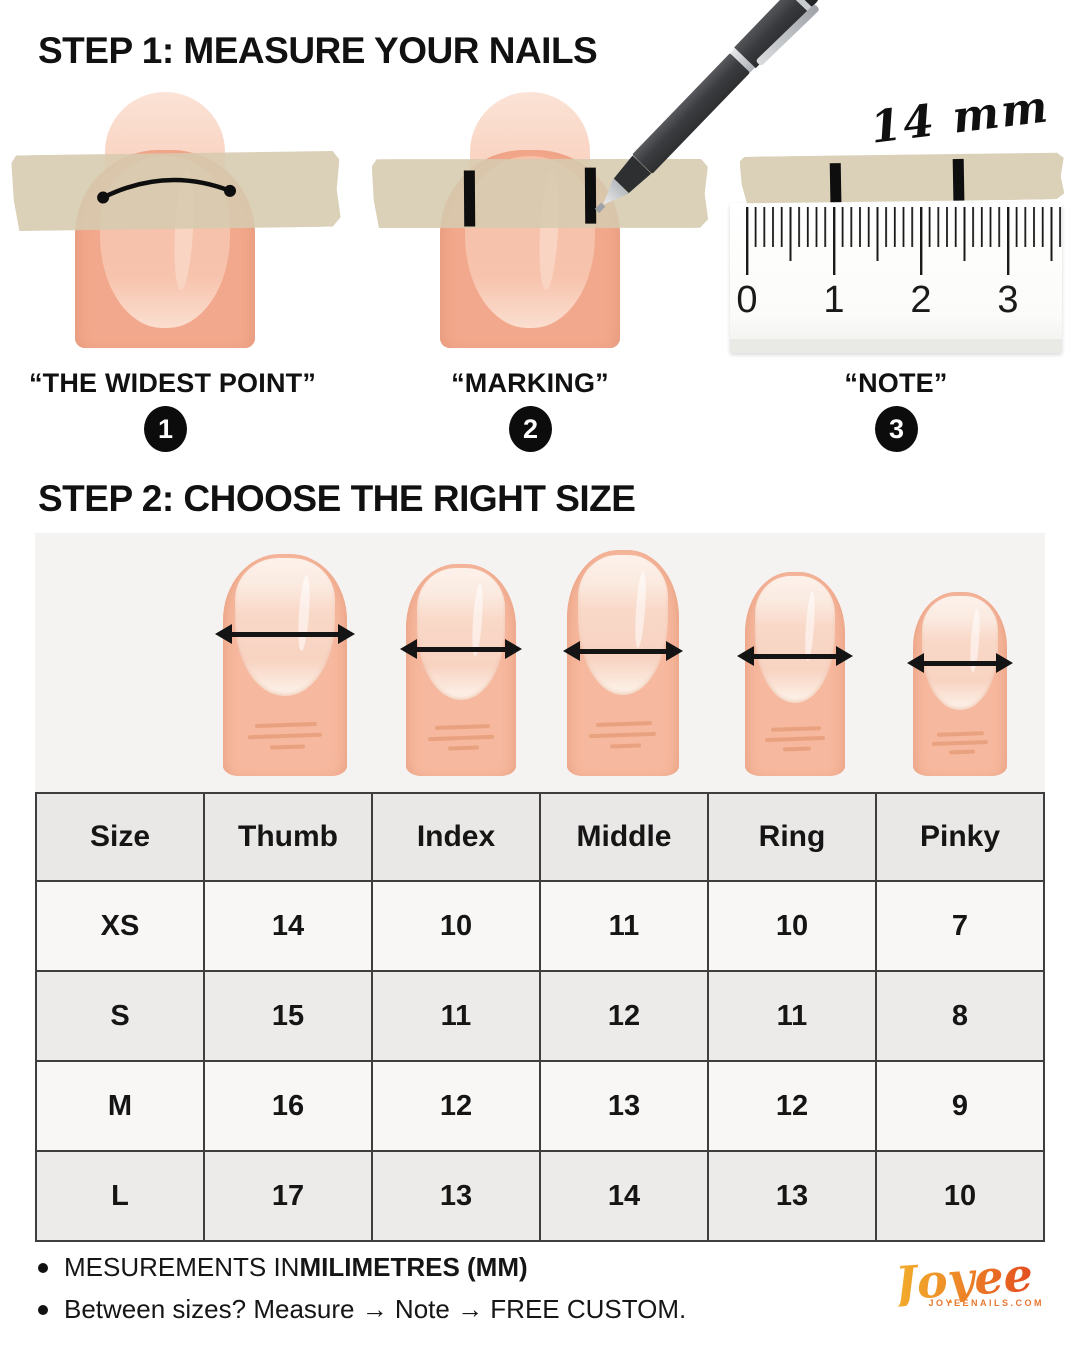 This screenshot has height=1350, width=1080. I want to click on nail-thumb, so click(285, 665).